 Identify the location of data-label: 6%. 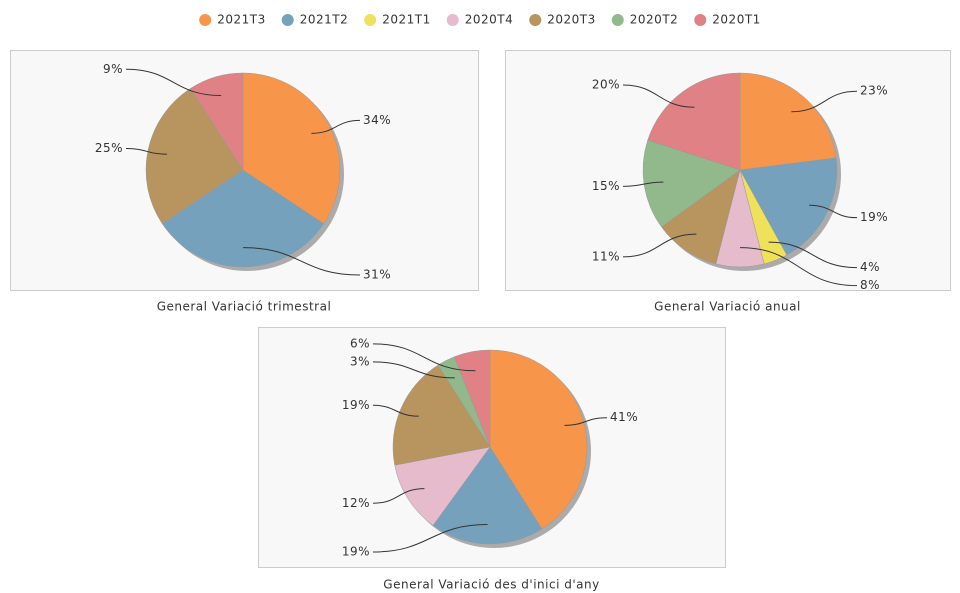
(360, 343).